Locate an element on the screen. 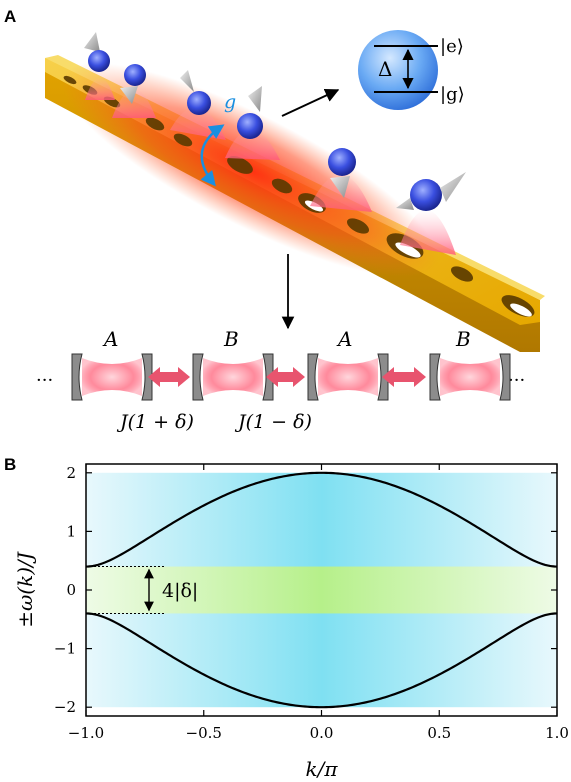 The width and height of the screenshot is (571, 782). cavity-chain: ··· ··· A B A B is located at coordinates (280, 380).